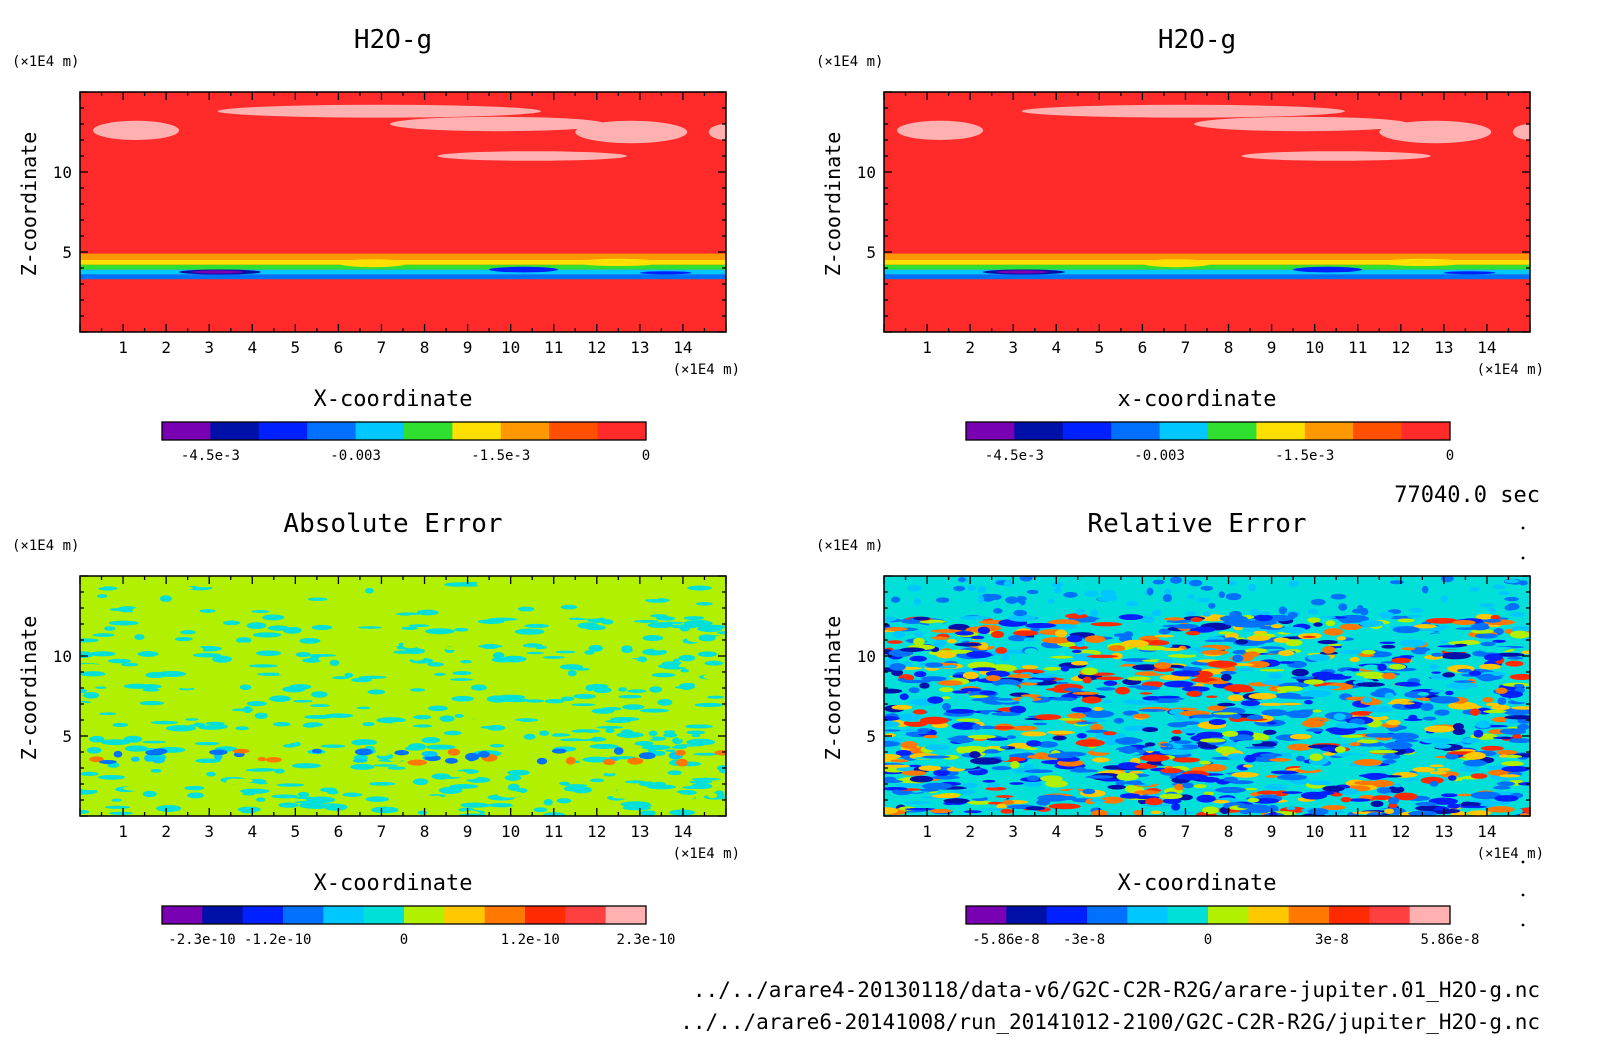  Describe the element at coordinates (209, 831) in the screenshot. I see `x-tick-label: 3` at that location.